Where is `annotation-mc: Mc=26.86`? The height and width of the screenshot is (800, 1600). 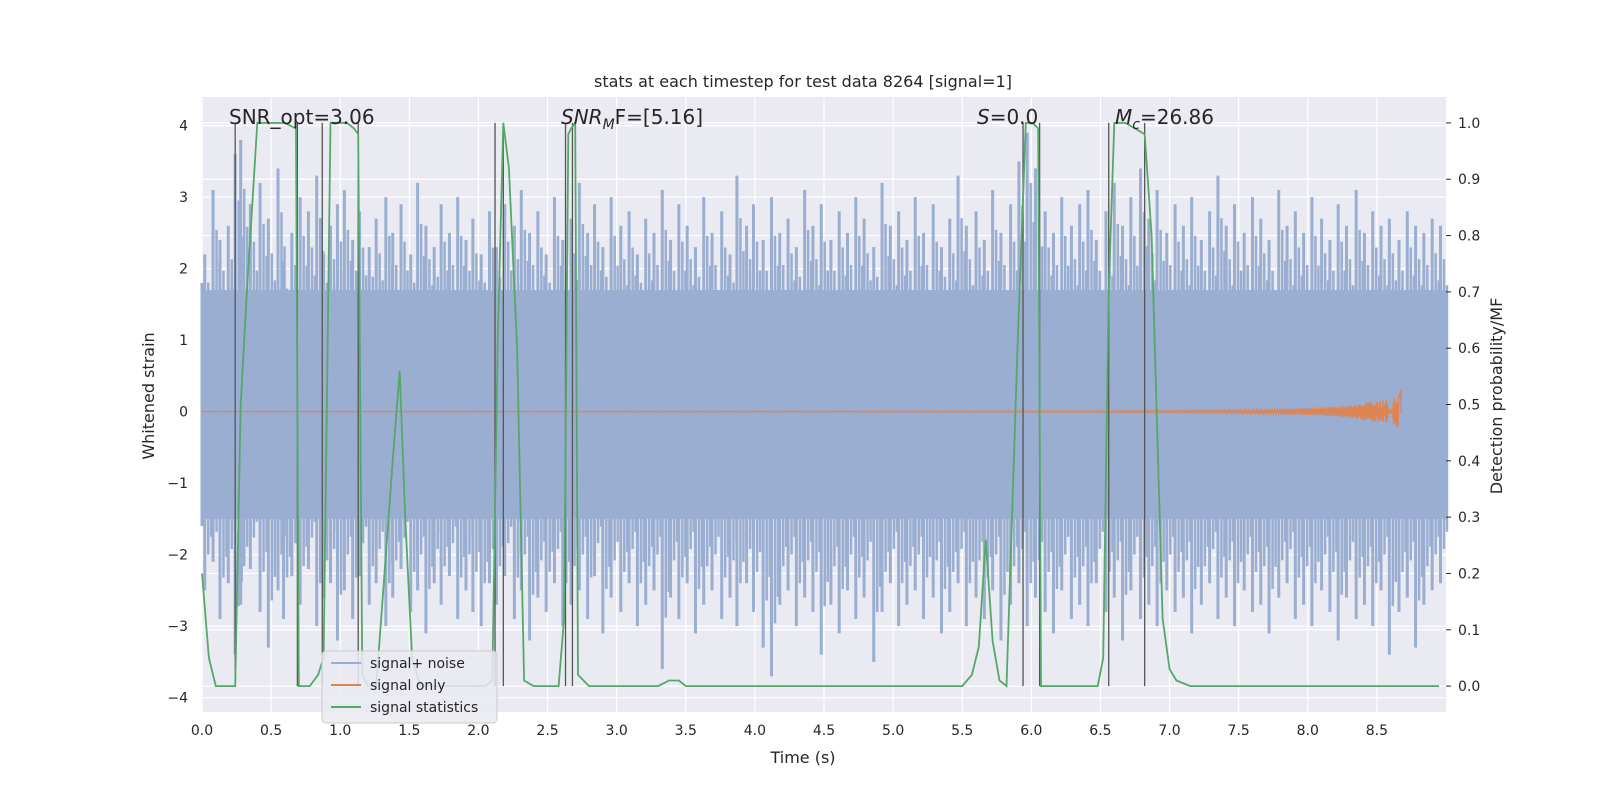 annotation-mc: Mc=26.86 is located at coordinates (1164, 119).